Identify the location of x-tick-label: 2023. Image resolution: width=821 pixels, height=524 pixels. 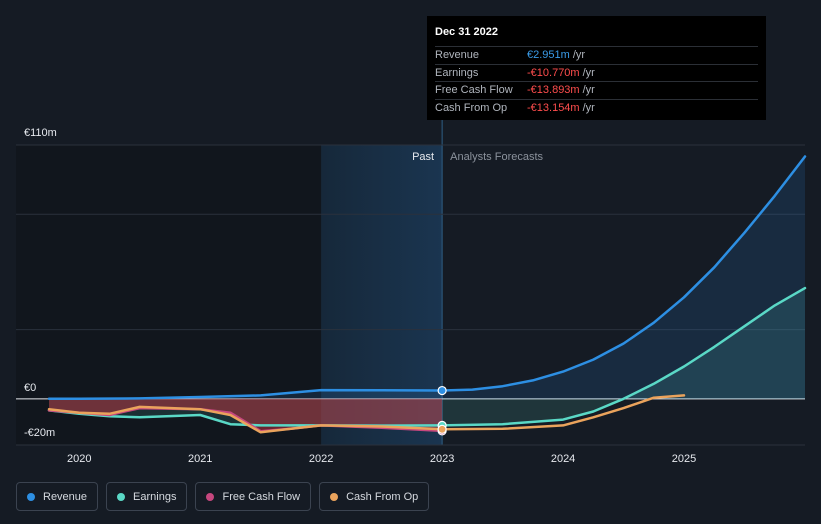
(442, 459).